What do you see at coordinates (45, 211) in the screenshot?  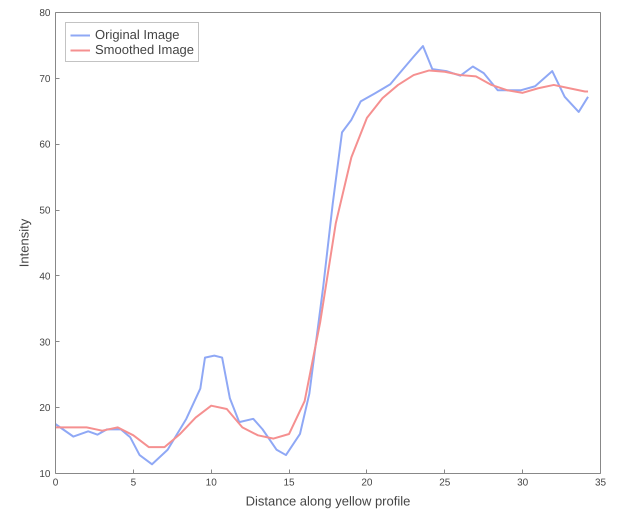 I see `y-tick-label: 50` at bounding box center [45, 211].